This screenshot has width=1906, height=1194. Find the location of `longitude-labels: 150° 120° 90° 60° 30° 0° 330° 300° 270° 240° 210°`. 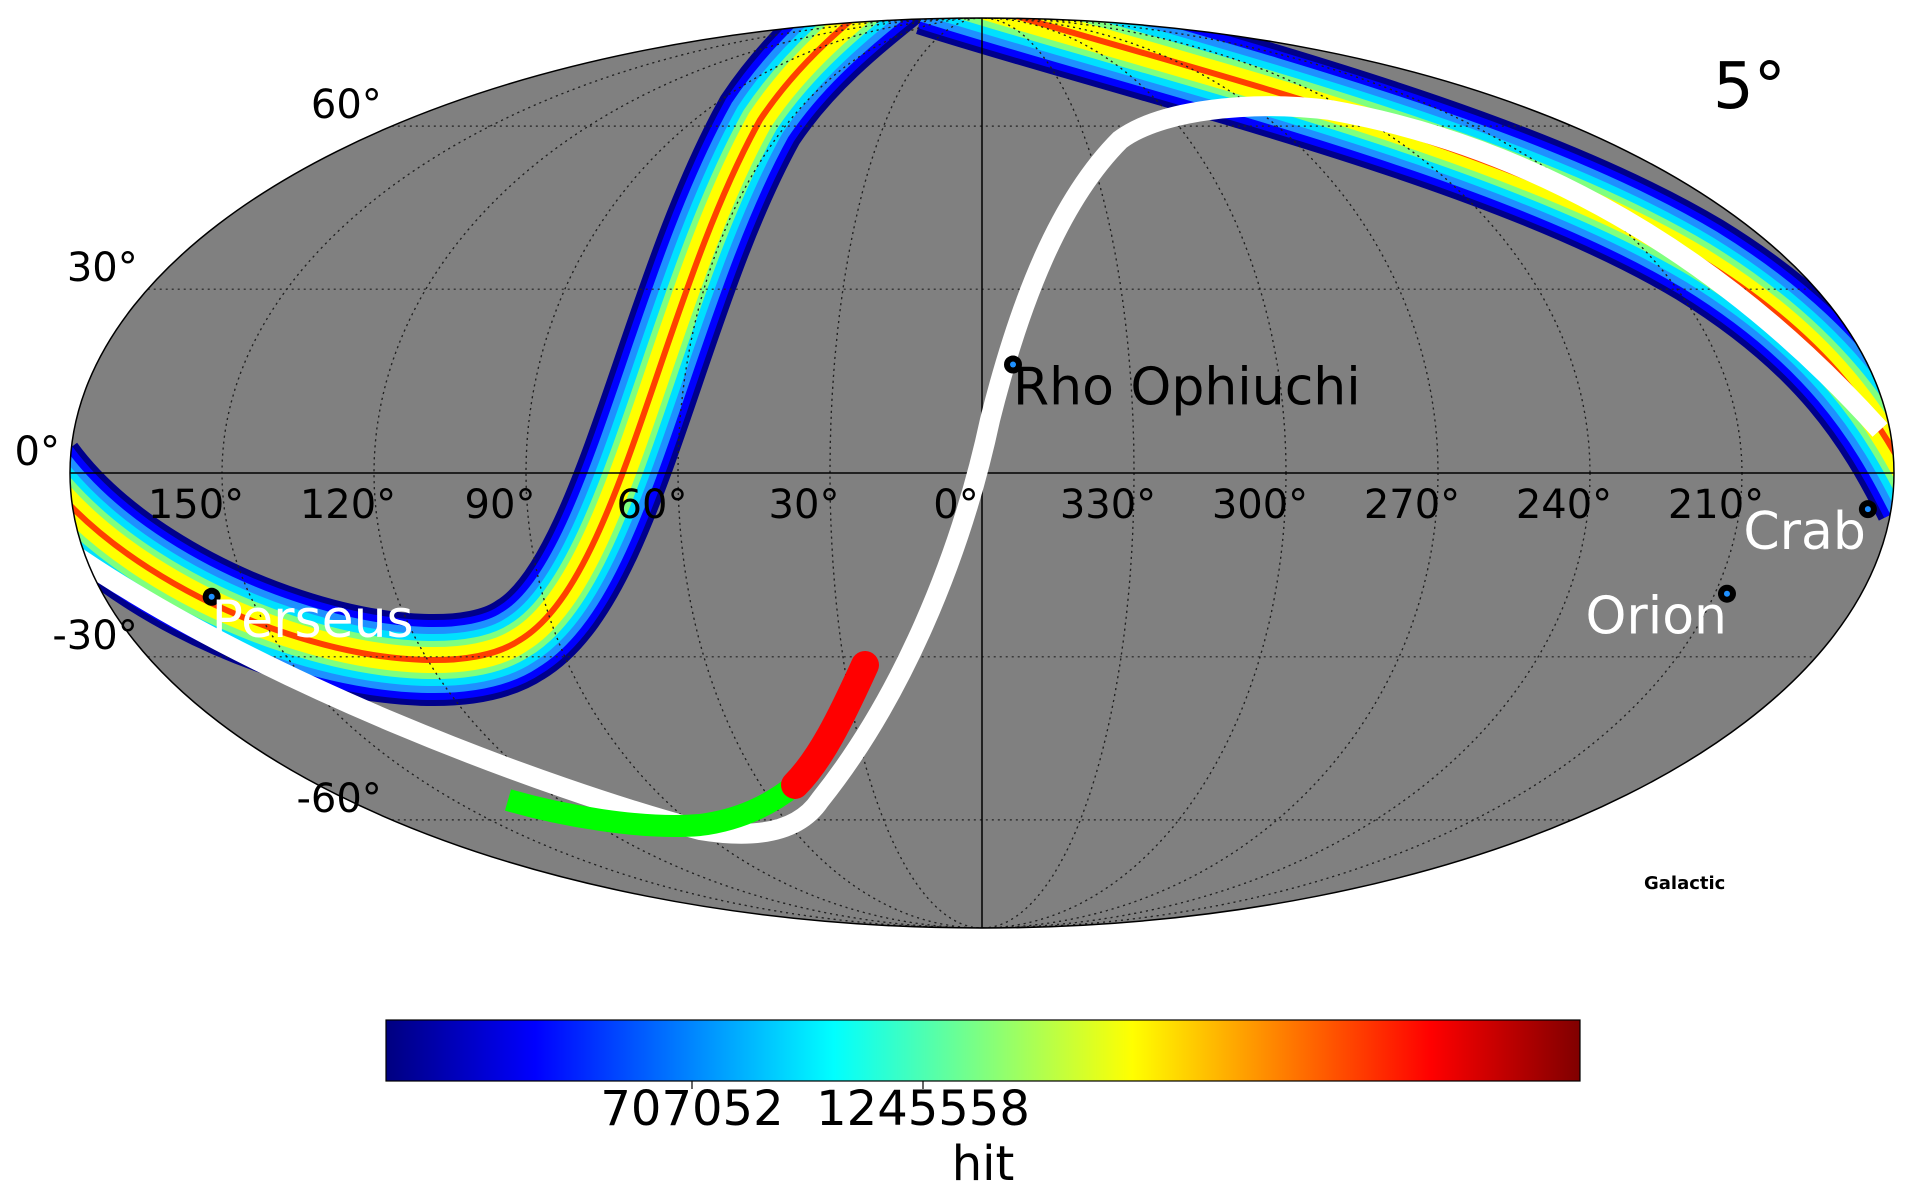

longitude-labels: 150° 120° 90° 60° 30° 0° 330° 300° 270° 240° 210° is located at coordinates (956, 505).